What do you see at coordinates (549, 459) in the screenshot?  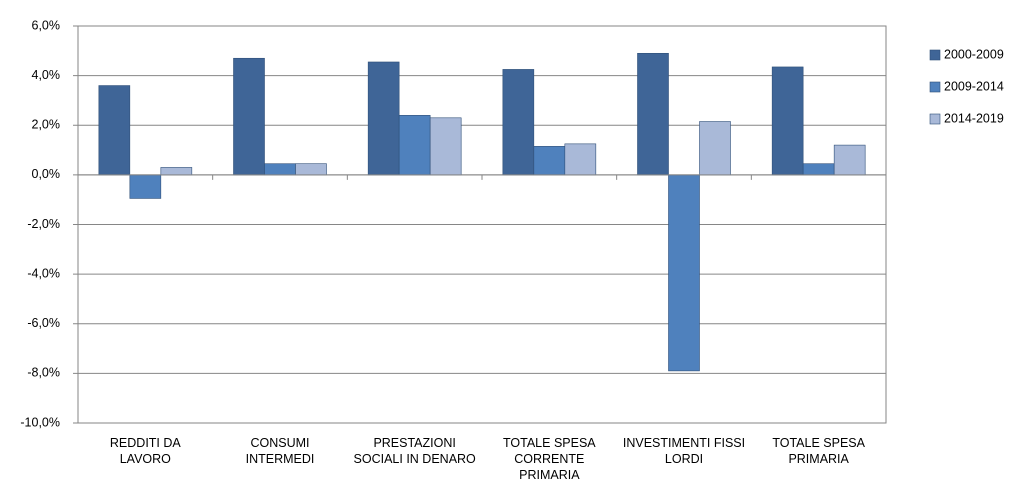 I see `x-tick-label: TOTALE SPESA CORRENTE PRIMARIA` at bounding box center [549, 459].